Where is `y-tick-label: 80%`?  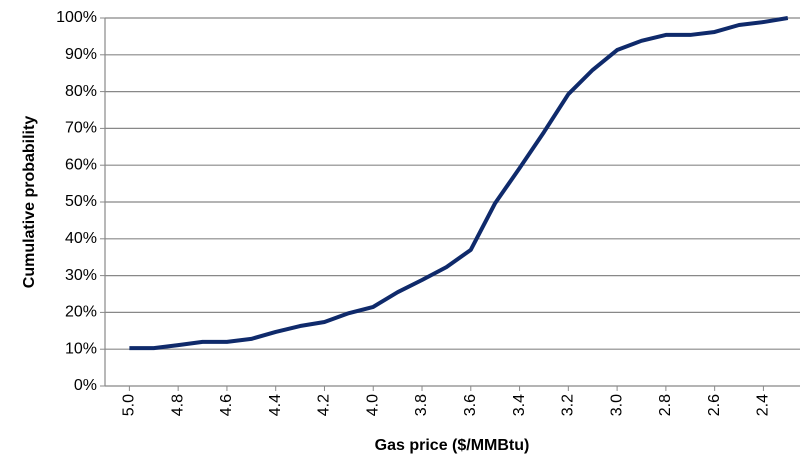
y-tick-label: 80% is located at coordinates (81, 91).